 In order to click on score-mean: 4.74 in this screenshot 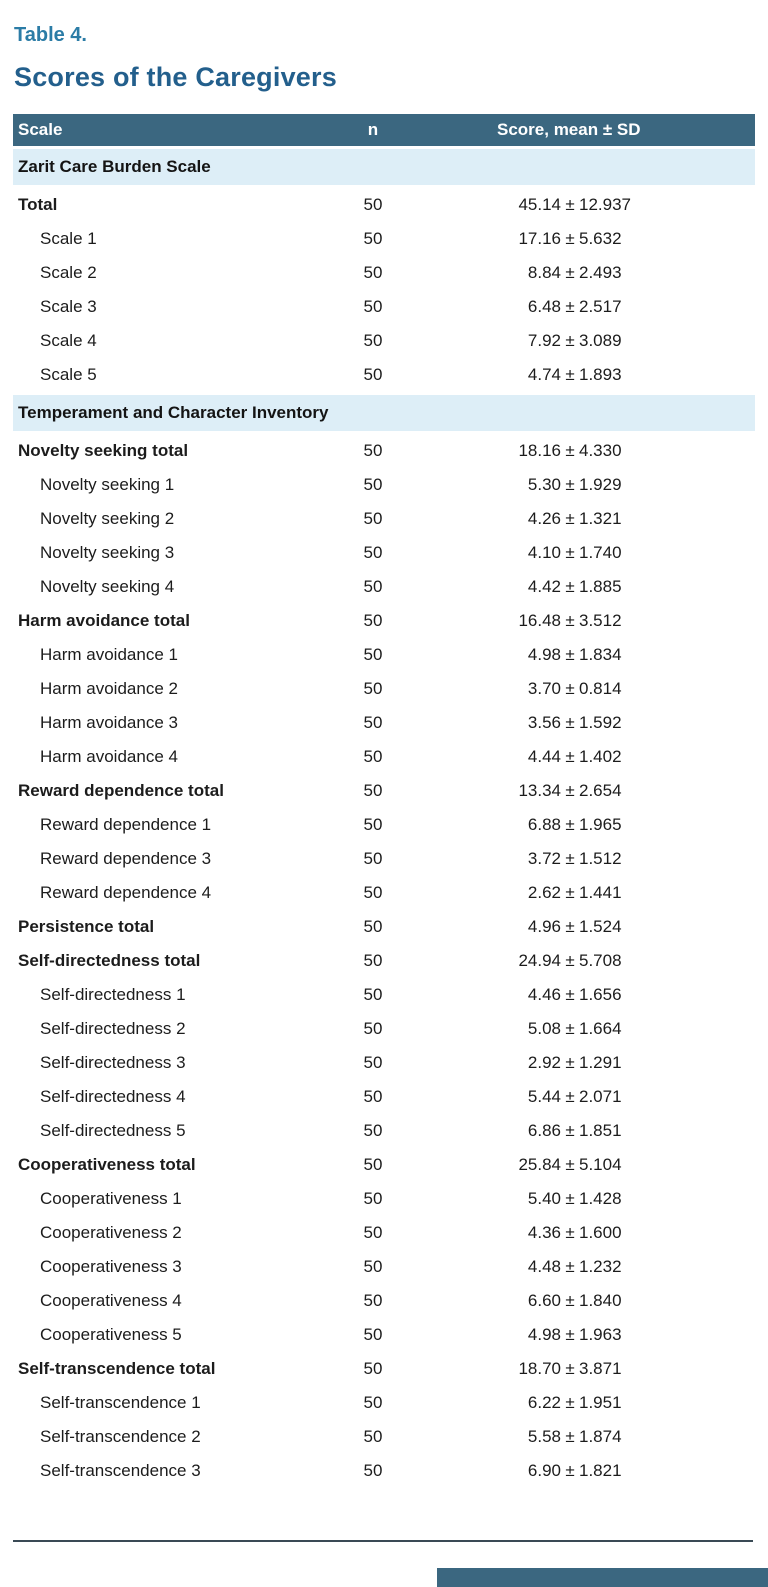, I will do `click(544, 374)`.